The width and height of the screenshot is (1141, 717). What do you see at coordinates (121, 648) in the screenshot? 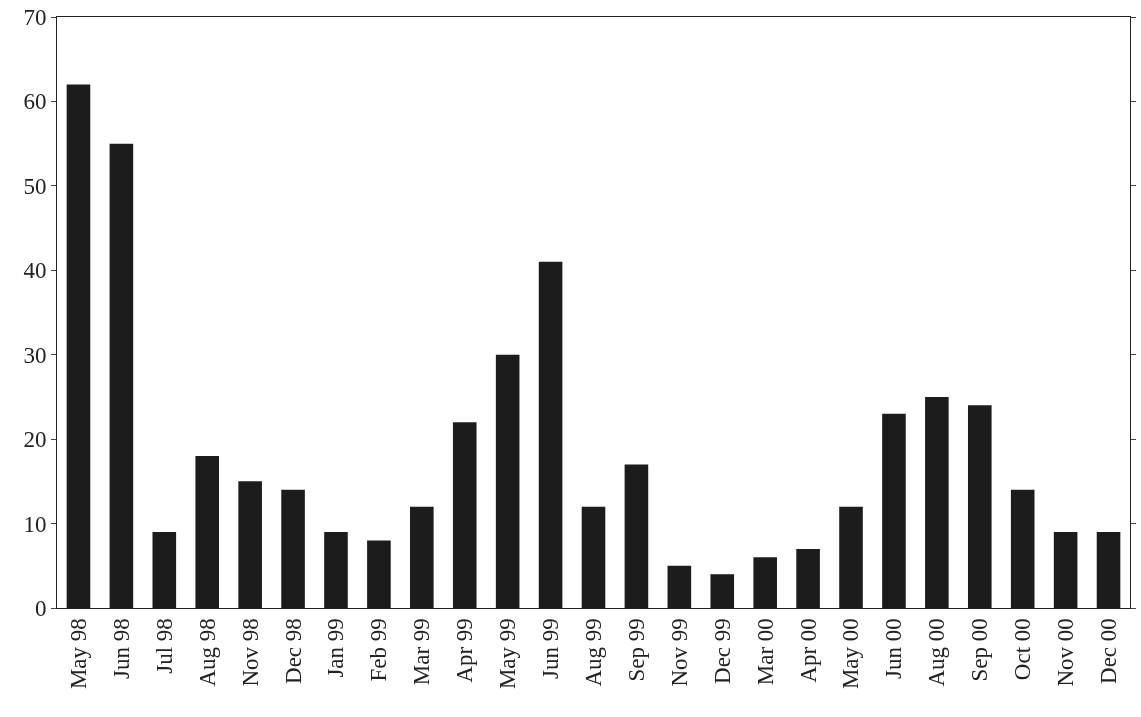
I see `x-tick-label: Jun 98` at bounding box center [121, 648].